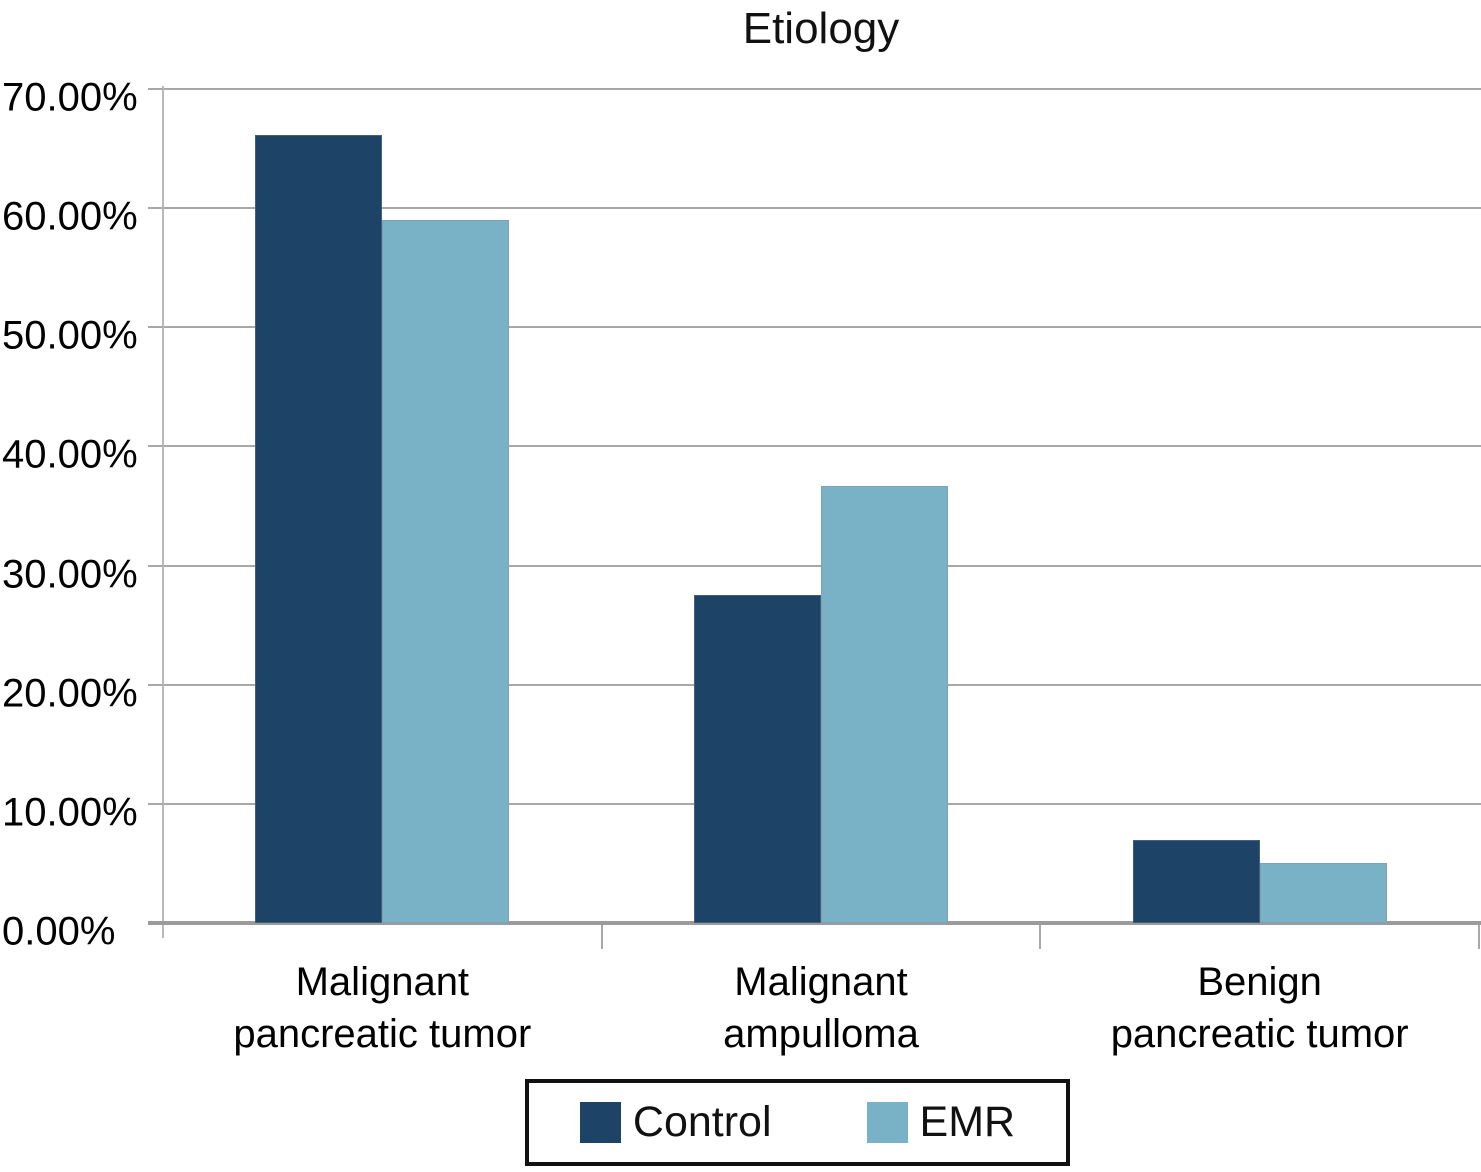 The width and height of the screenshot is (1481, 1172). What do you see at coordinates (70, 693) in the screenshot?
I see `y-tick-label: 20.00%` at bounding box center [70, 693].